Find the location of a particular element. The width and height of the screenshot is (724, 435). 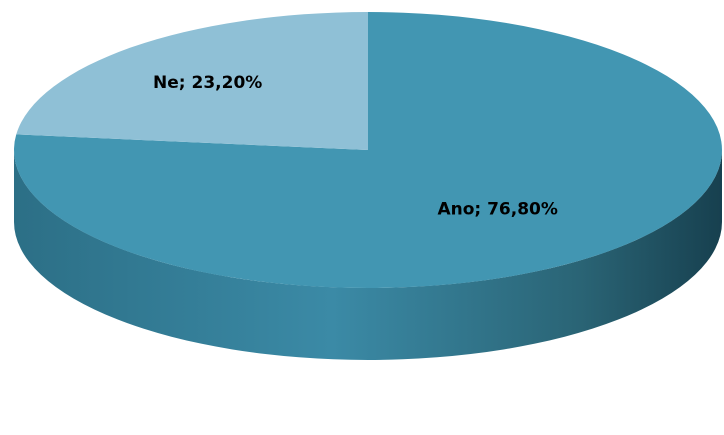

data-label-ne: Ne; 23,20% is located at coordinates (207, 83).